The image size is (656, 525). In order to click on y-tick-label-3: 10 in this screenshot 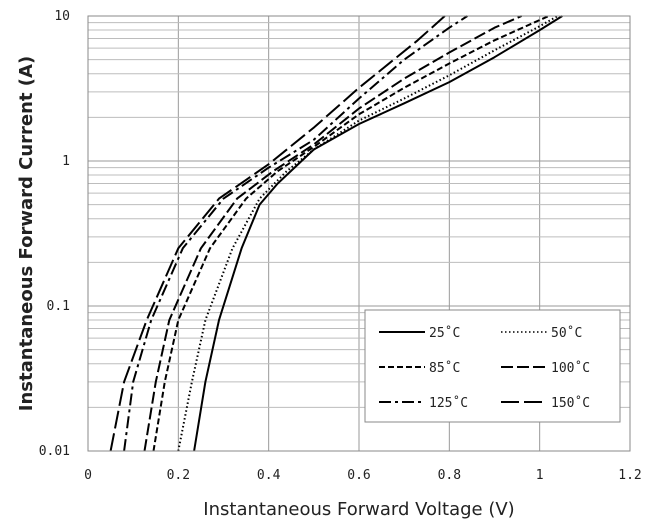, I will do `click(62, 16)`.